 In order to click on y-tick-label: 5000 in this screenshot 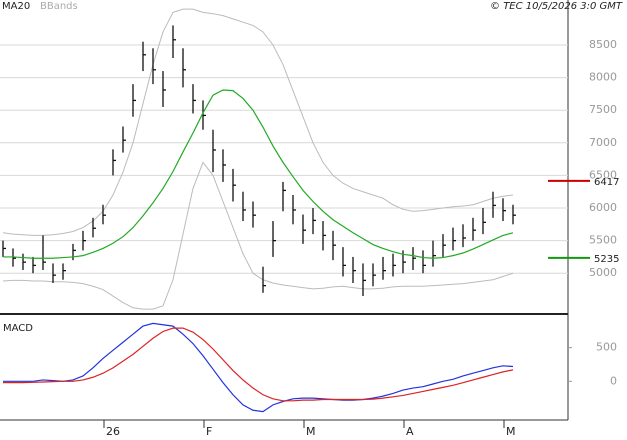, I will do `click(603, 272)`.